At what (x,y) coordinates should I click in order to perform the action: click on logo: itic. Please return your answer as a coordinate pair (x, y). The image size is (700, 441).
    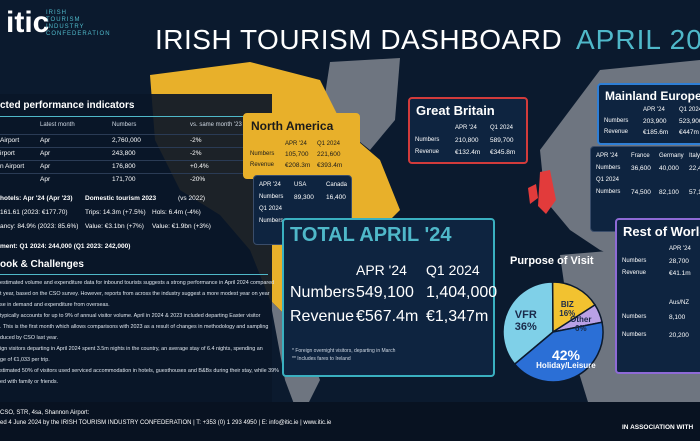
    Looking at the image, I should click on (28, 22).